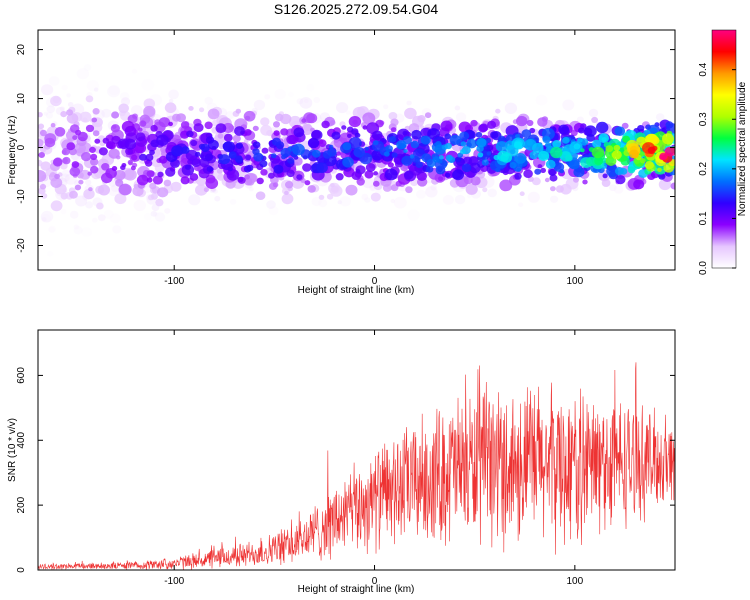  What do you see at coordinates (703, 218) in the screenshot?
I see `colorbar-tick-label: 0.1` at bounding box center [703, 218].